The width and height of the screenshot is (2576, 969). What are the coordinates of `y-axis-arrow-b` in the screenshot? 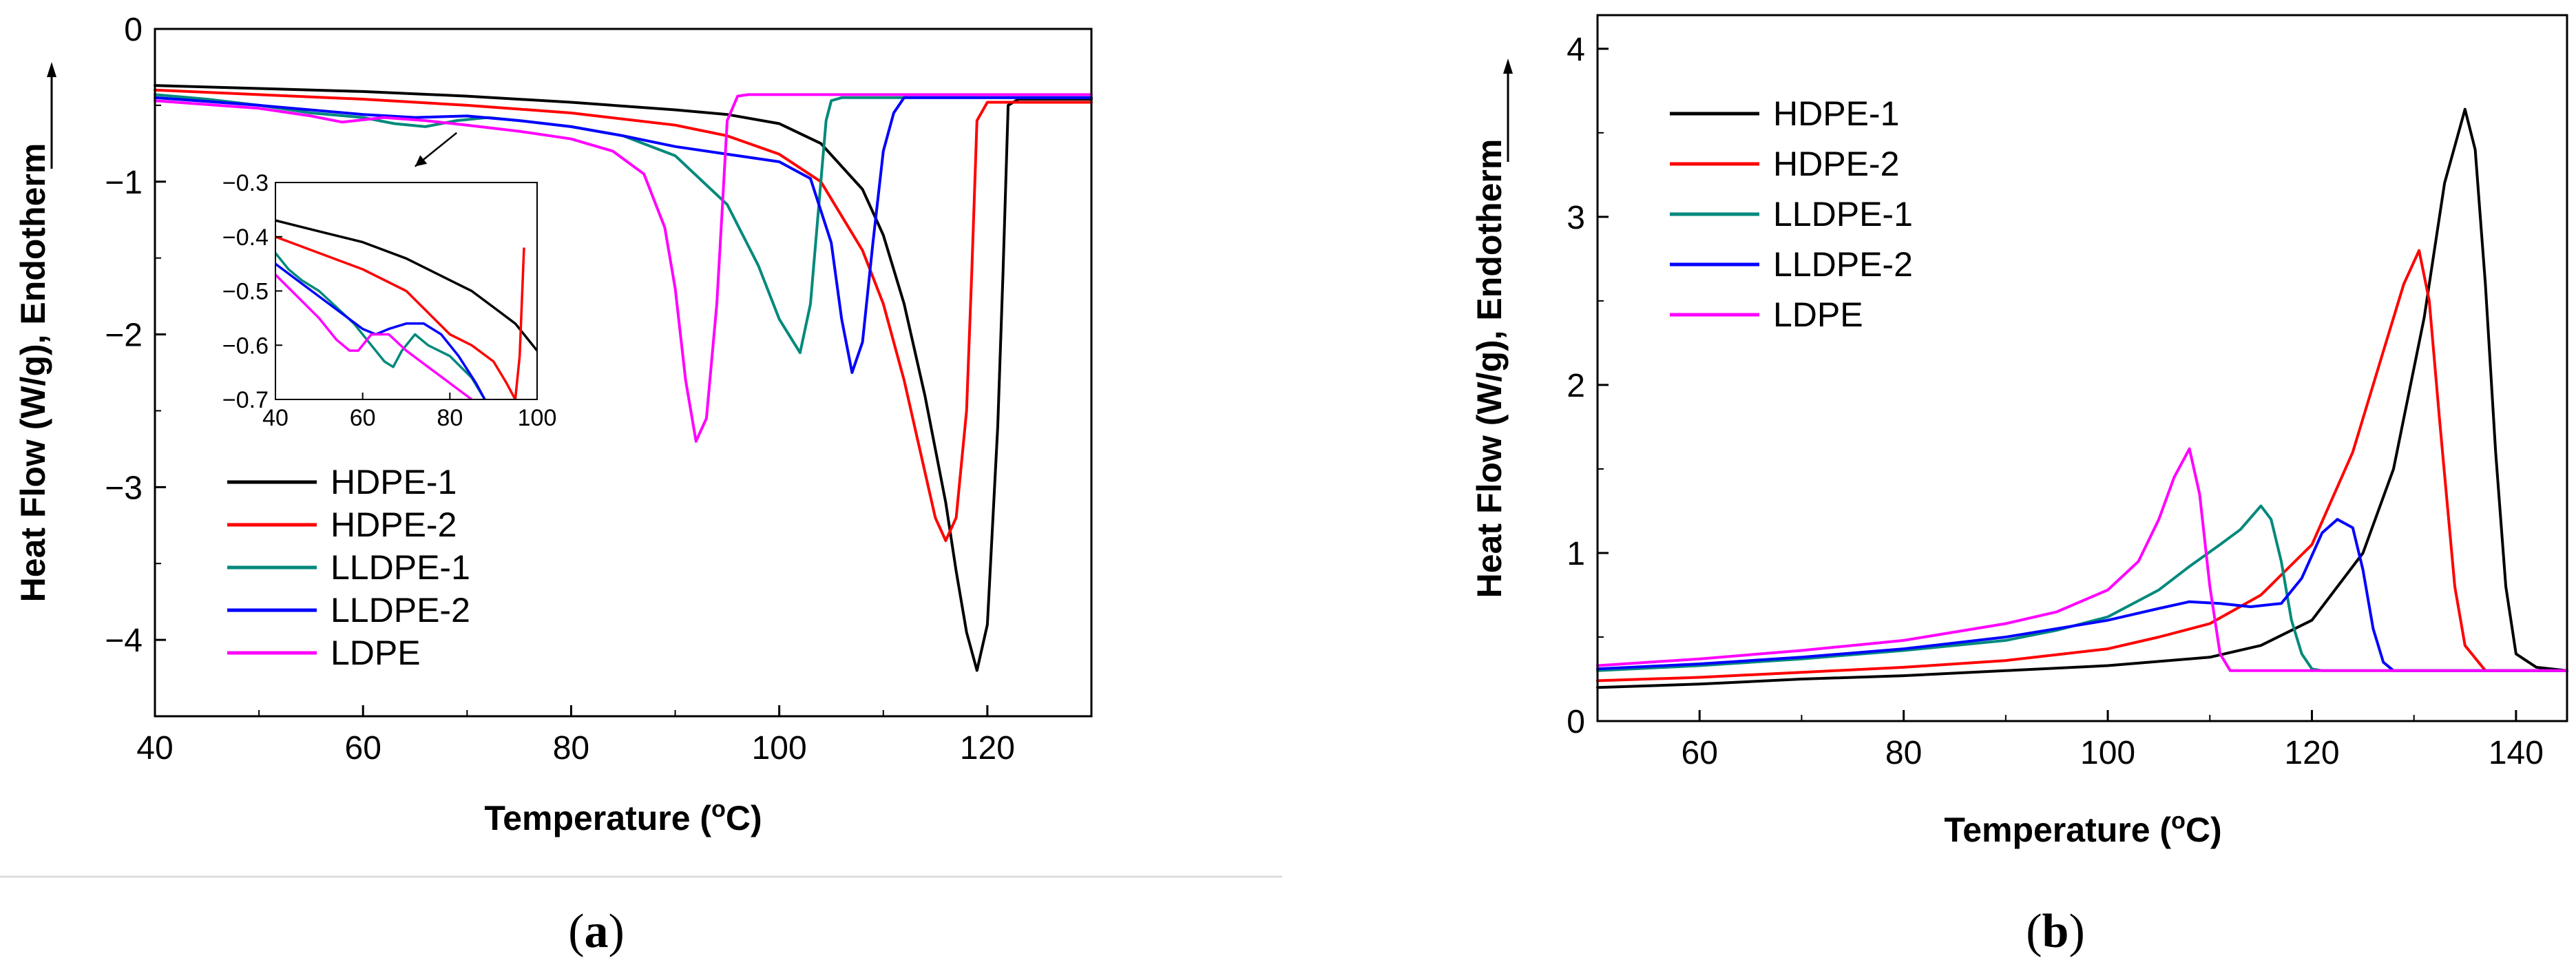 It's located at (1508, 110).